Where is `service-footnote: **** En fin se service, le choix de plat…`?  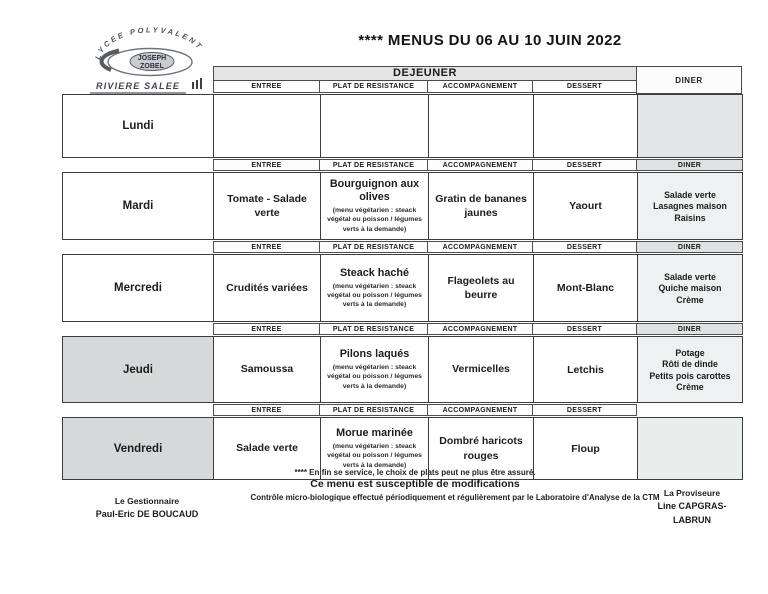 service-footnote: **** En fin se service, le choix de plat… is located at coordinates (415, 472).